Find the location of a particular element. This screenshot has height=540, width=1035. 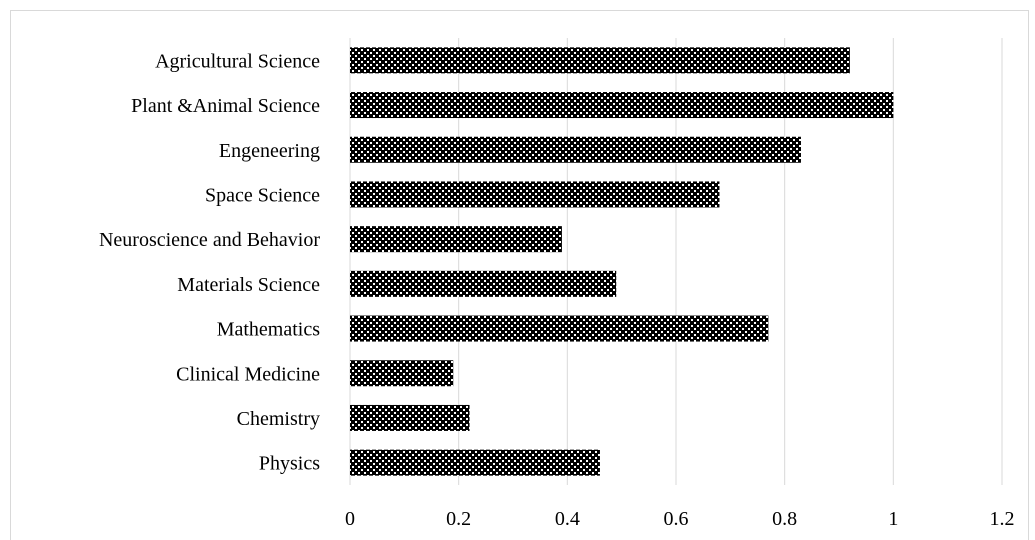

category-label: Materials Science is located at coordinates (248, 285).